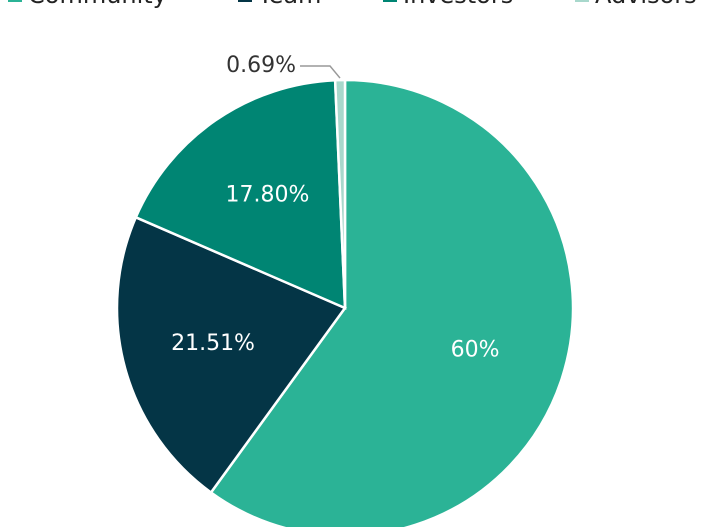 This screenshot has height=527, width=725. Describe the element at coordinates (320, 72) in the screenshot. I see `leader-line` at that location.